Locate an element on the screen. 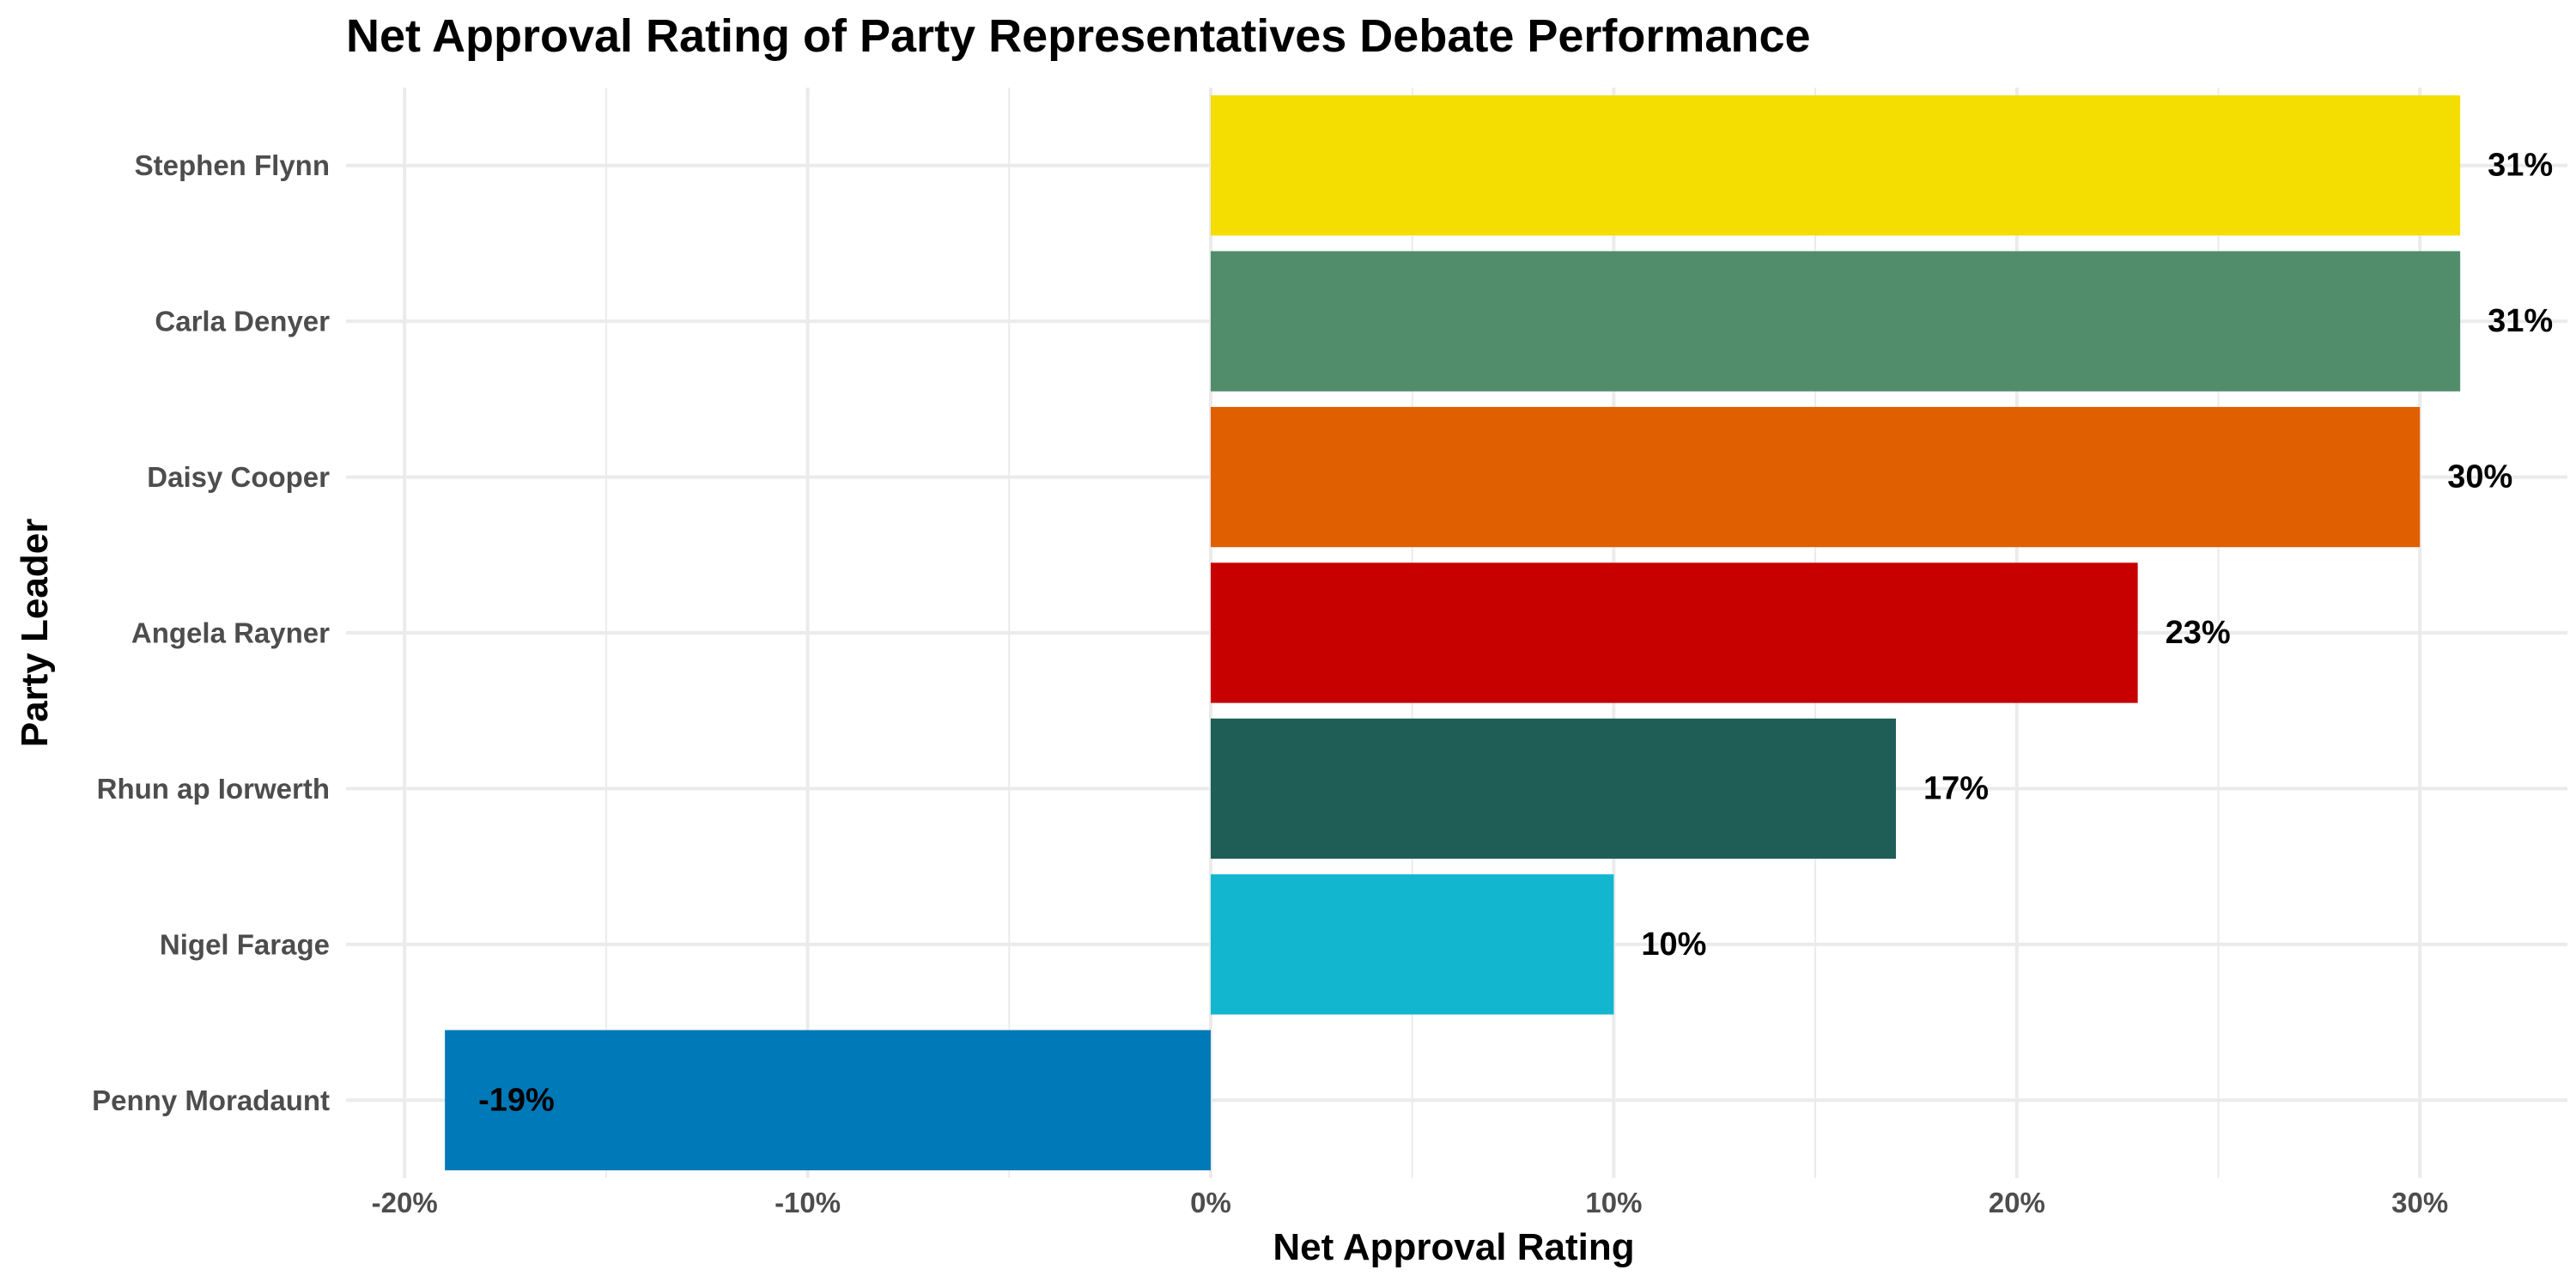 The width and height of the screenshot is (2576, 1288). x-tick-label: -10% is located at coordinates (808, 1202).